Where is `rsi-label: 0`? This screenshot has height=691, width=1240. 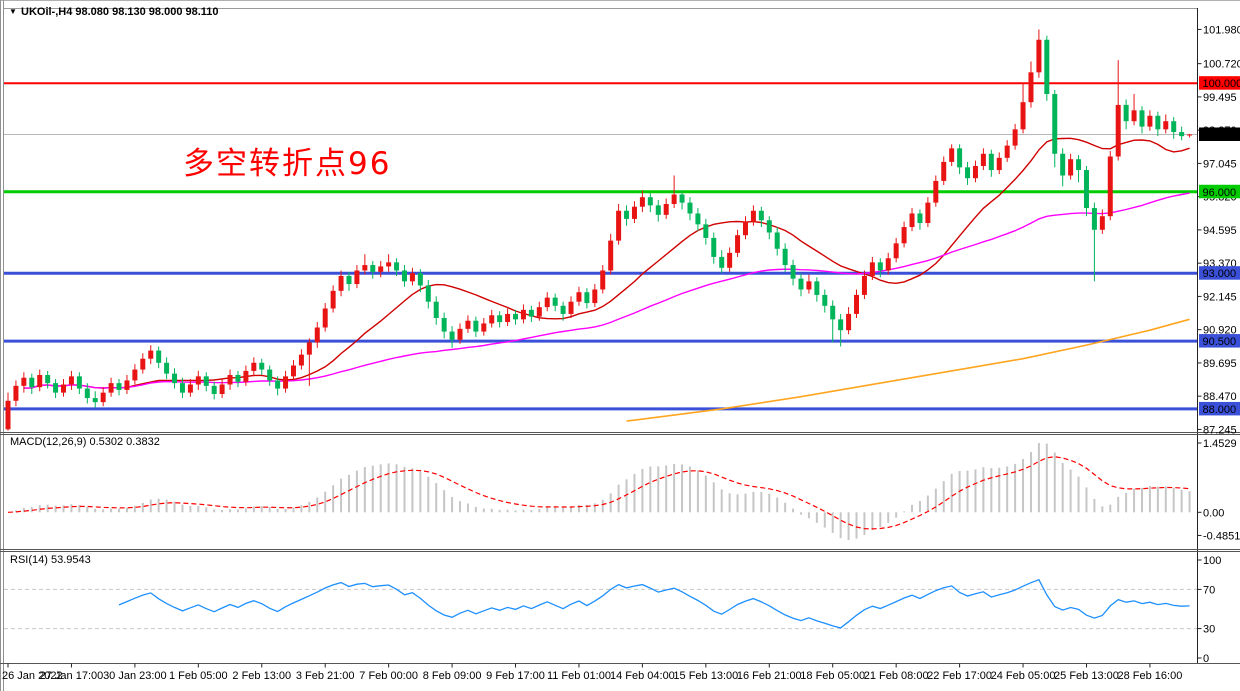
rsi-label: 0 is located at coordinates (1206, 659).